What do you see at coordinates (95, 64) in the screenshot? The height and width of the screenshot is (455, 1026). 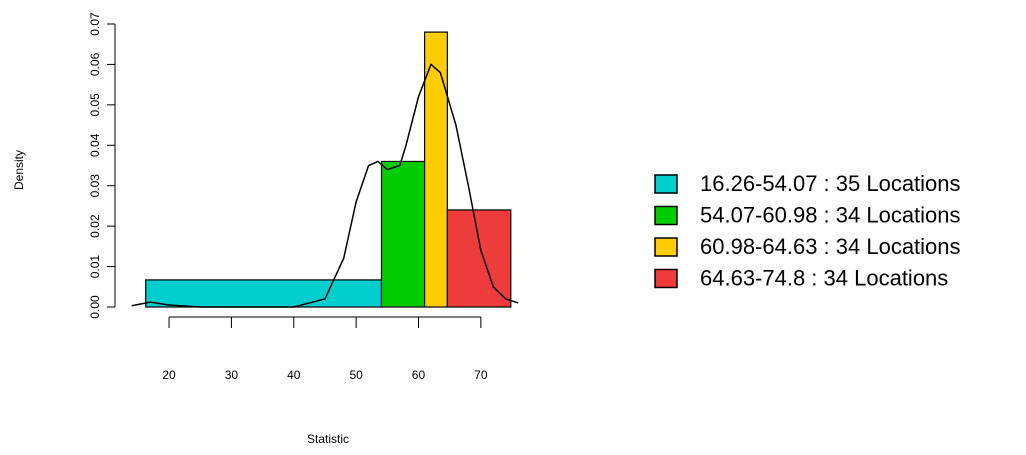 I see `y-tick-label: 0.06` at bounding box center [95, 64].